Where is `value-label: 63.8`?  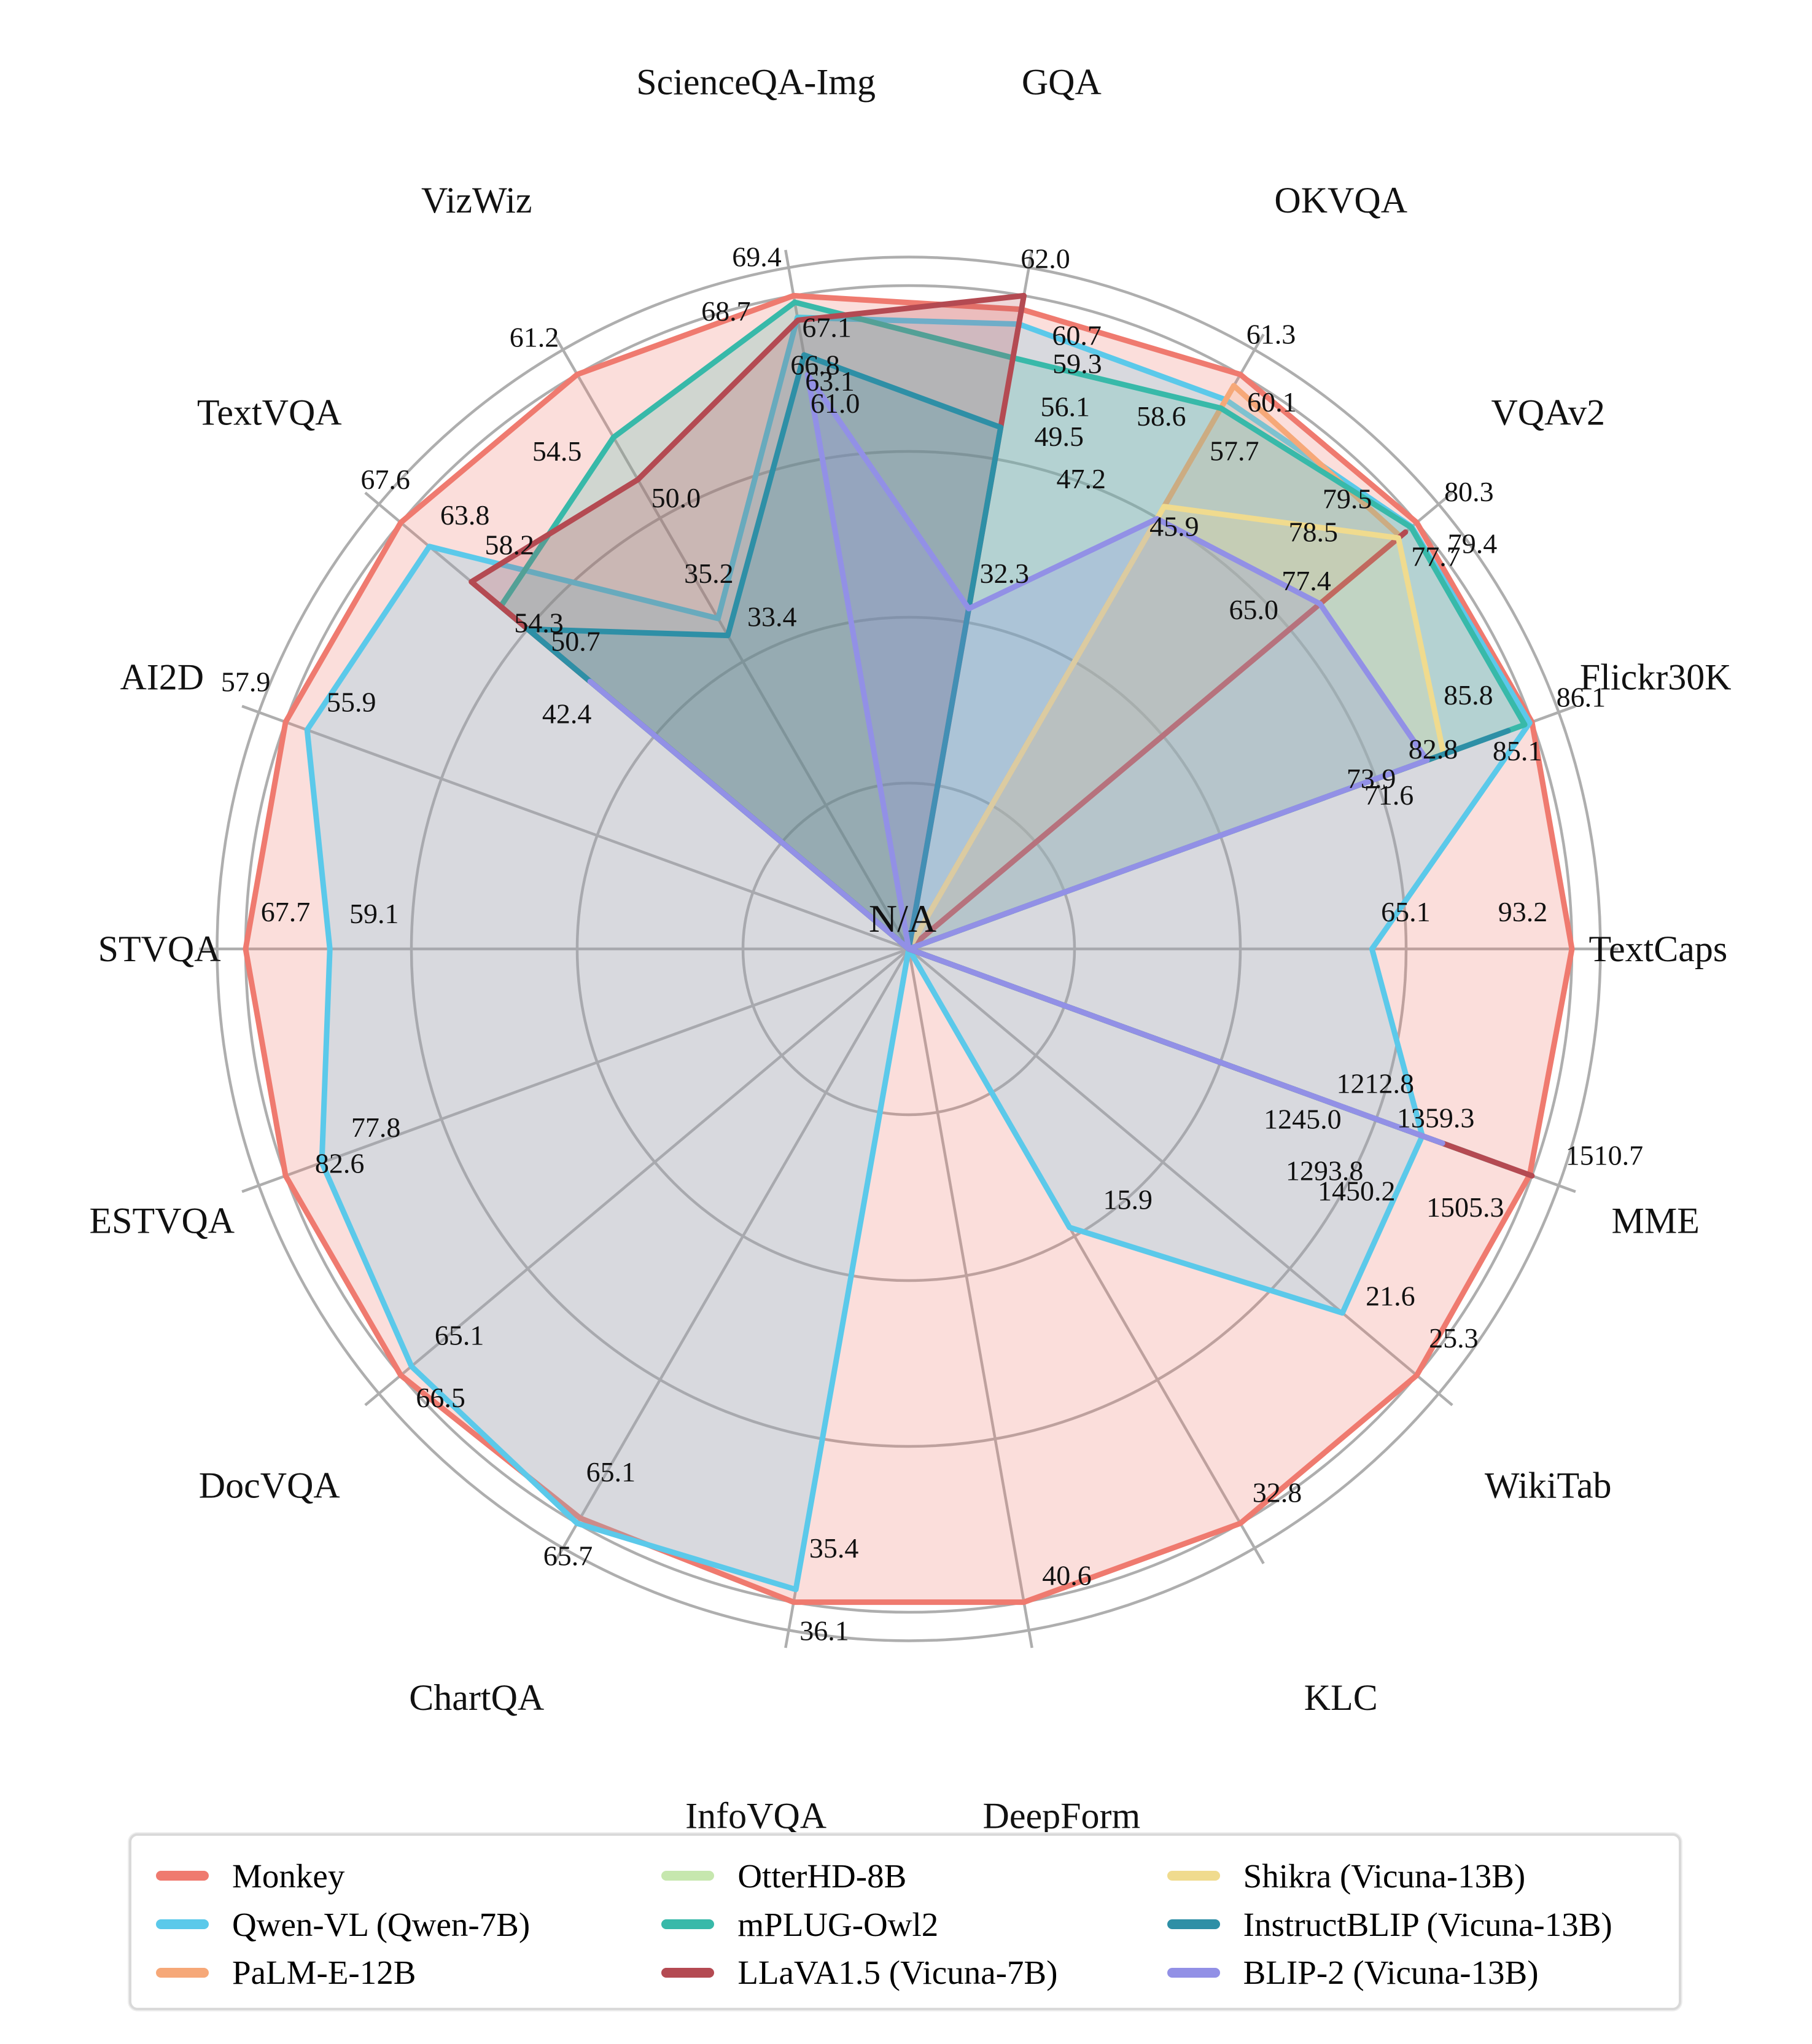
value-label: 63.8 is located at coordinates (465, 515).